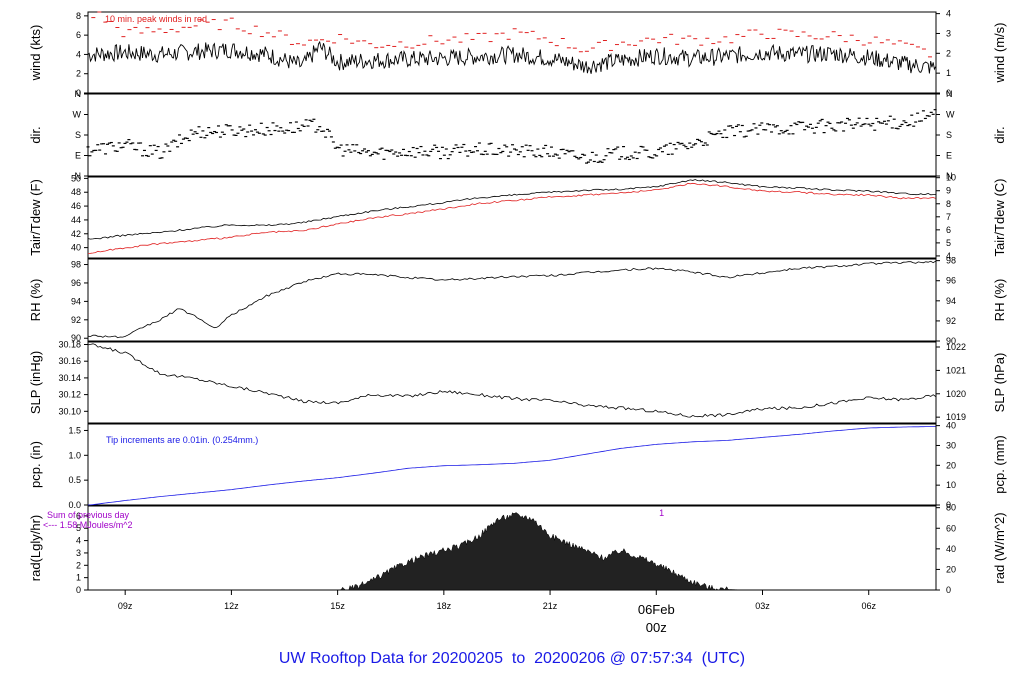 The width and height of the screenshot is (1024, 700). Describe the element at coordinates (956, 417) in the screenshot. I see `right-tick-label: 1019` at that location.